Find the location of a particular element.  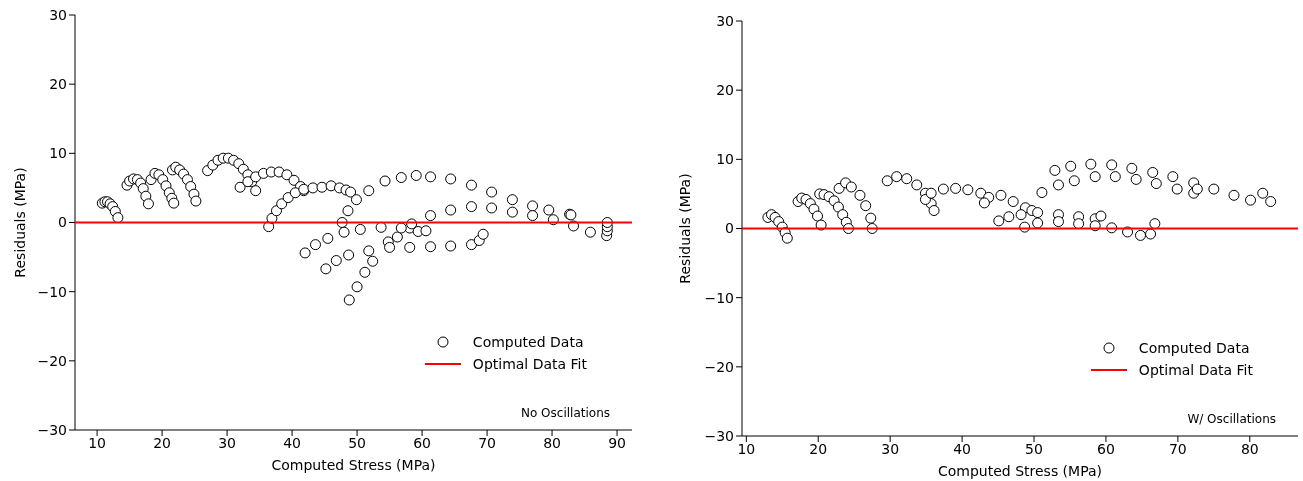

x-tick-label: 90 is located at coordinates (617, 442).